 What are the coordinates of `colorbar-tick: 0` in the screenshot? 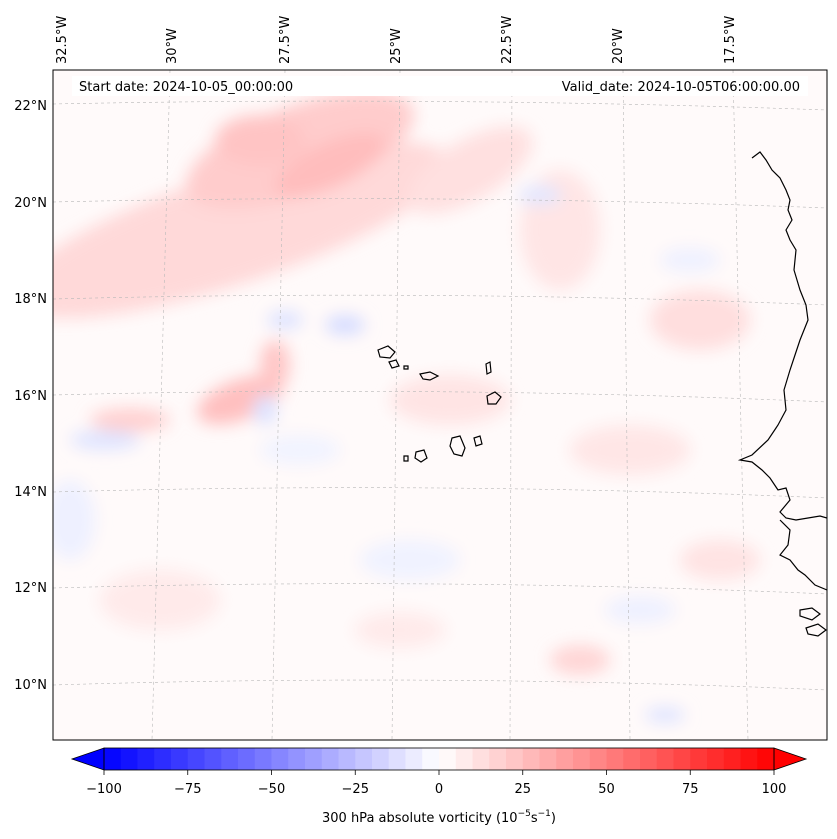 It's located at (439, 789).